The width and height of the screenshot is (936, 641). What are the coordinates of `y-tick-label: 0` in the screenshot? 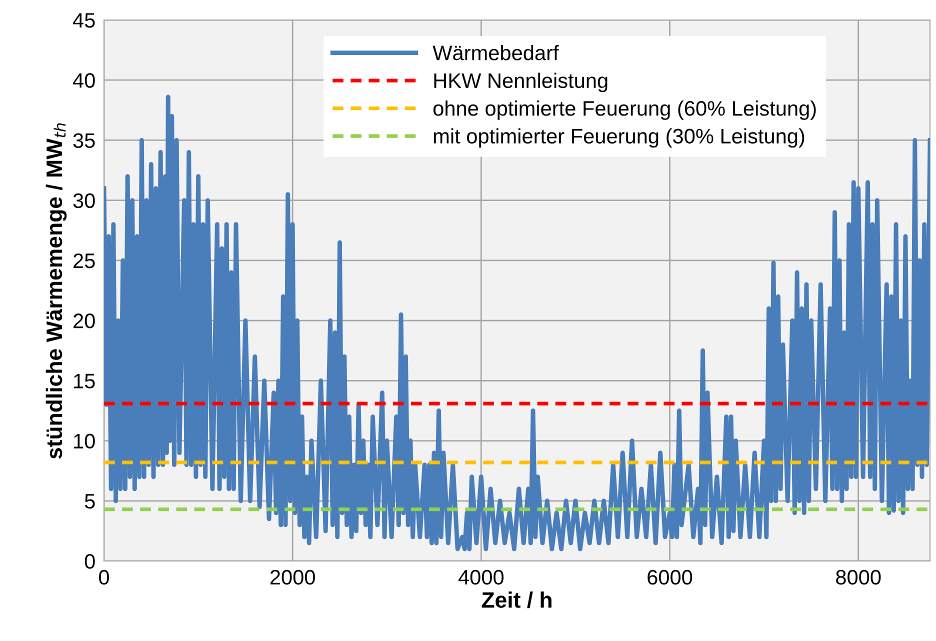 It's located at (89, 561).